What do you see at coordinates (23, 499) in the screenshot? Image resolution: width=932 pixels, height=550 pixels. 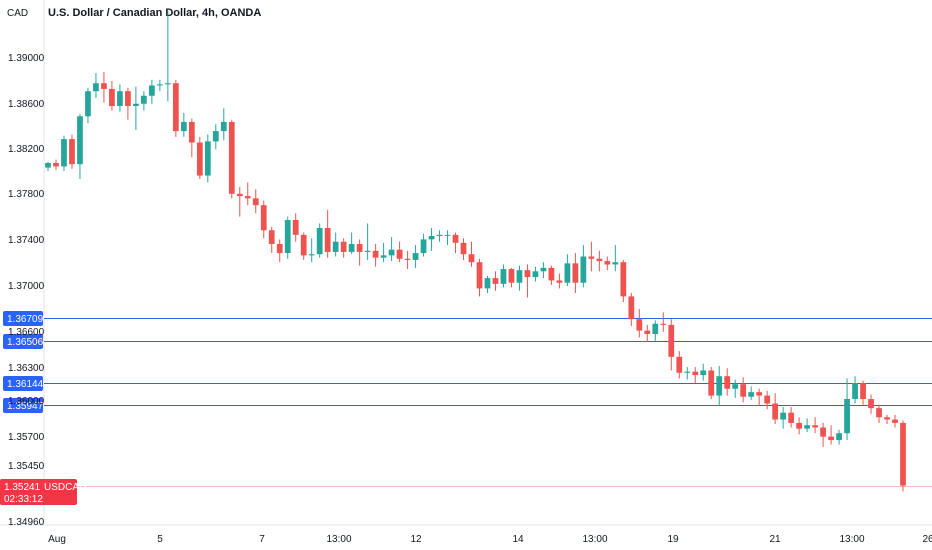 I see `bar-countdown: 02:33:12` at bounding box center [23, 499].